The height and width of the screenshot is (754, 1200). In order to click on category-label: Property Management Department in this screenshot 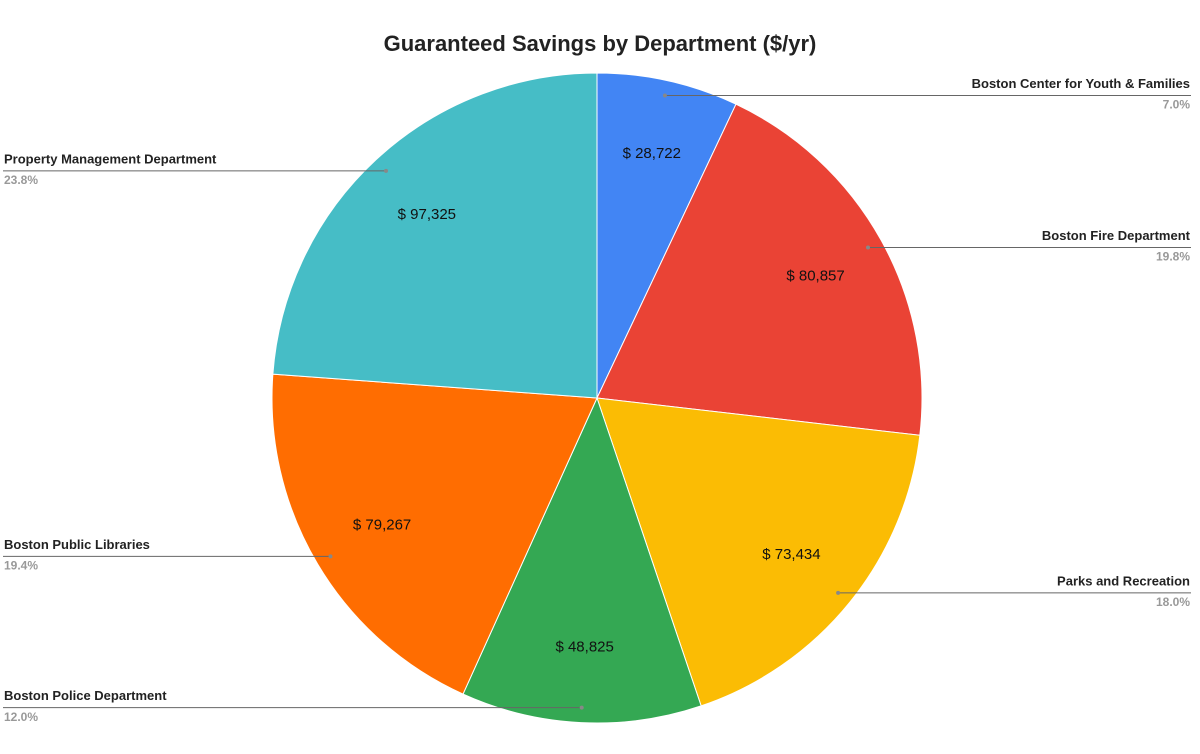, I will do `click(110, 158)`.